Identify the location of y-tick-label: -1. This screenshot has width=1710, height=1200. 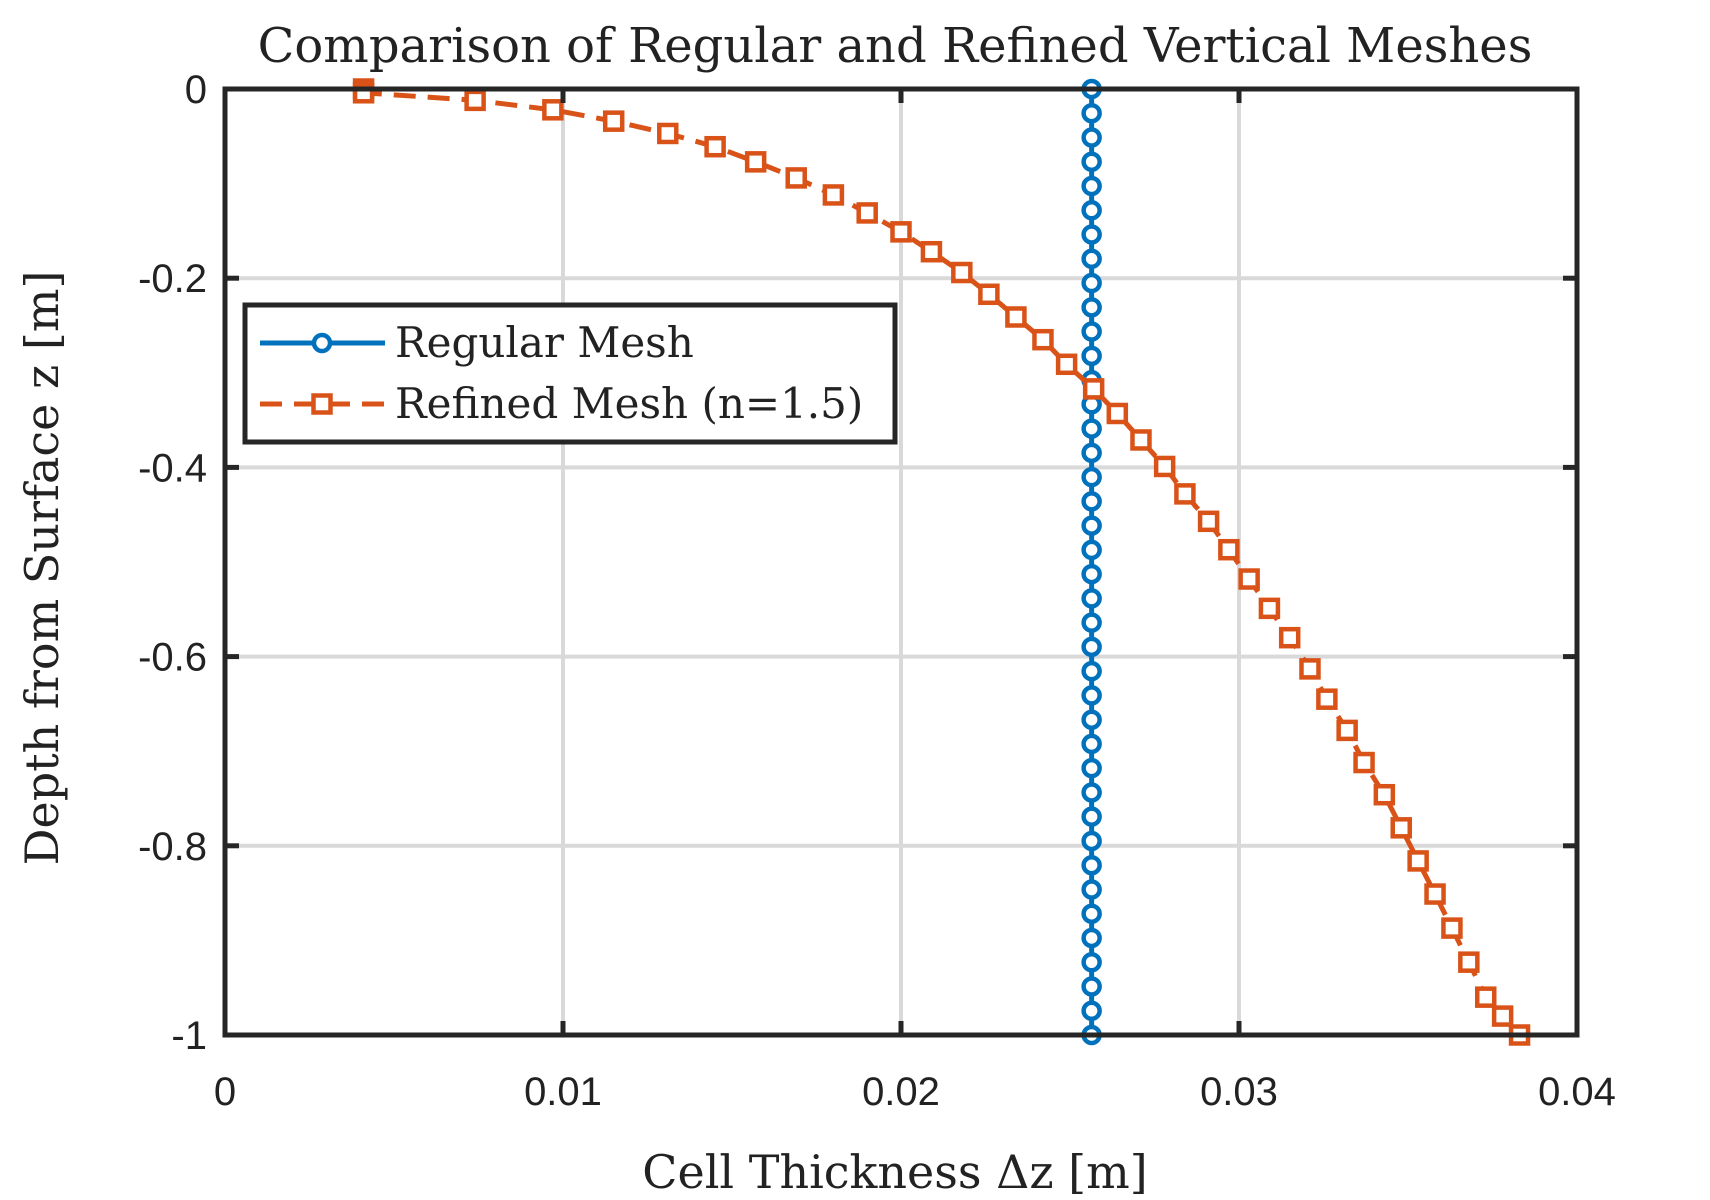
(189, 1036).